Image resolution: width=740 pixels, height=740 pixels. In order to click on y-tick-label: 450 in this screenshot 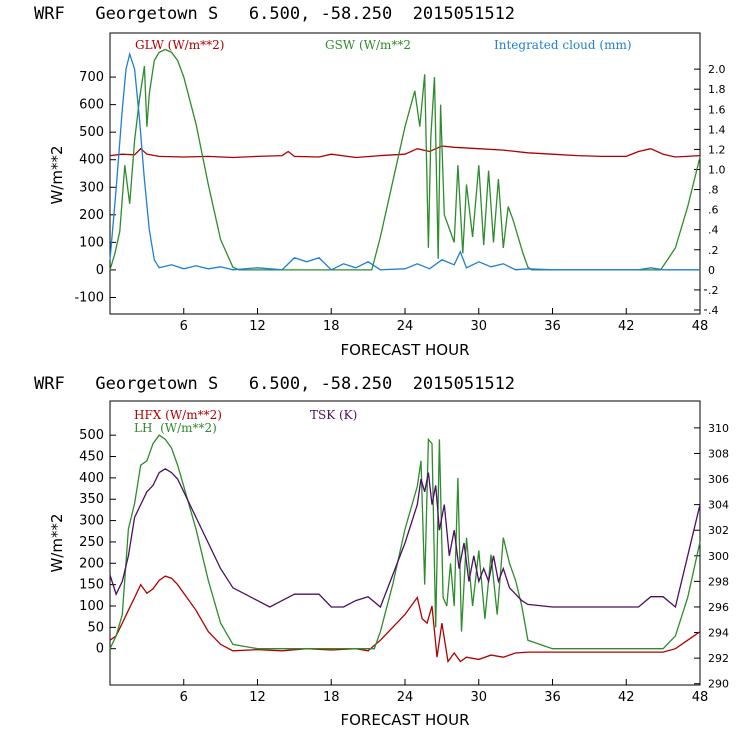, I will do `click(91, 457)`.